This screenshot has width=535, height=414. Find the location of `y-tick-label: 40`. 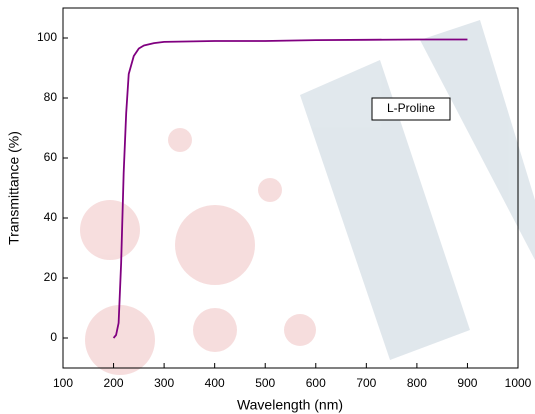

y-tick-label: 40 is located at coordinates (51, 217).